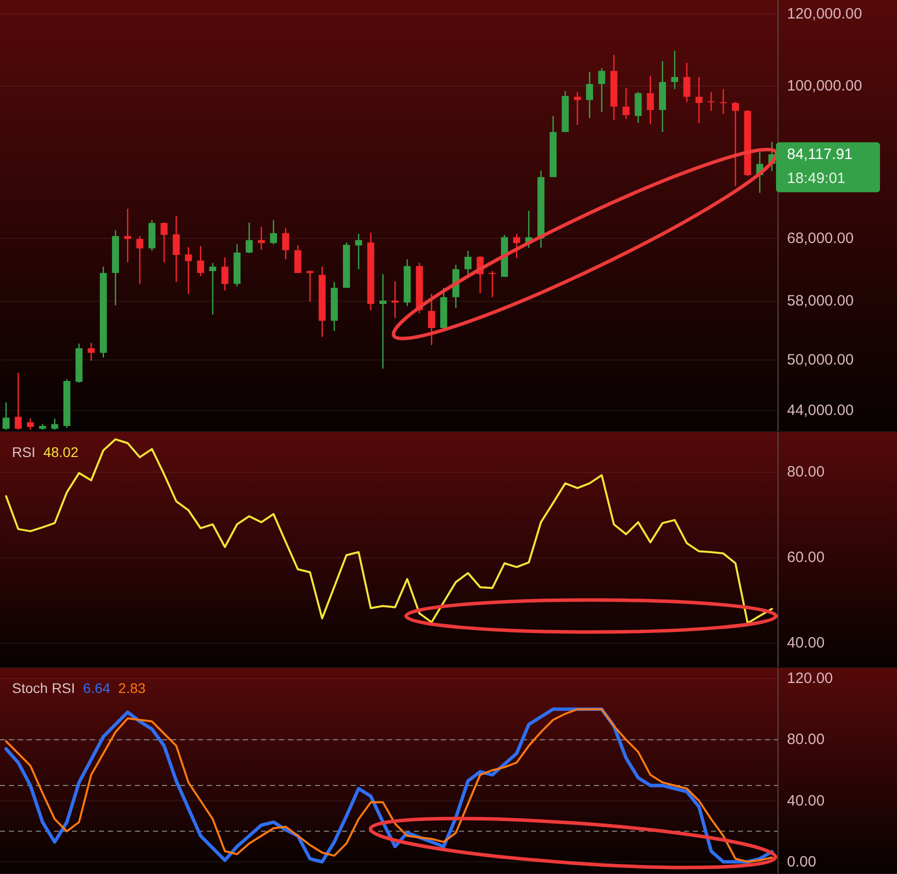 The width and height of the screenshot is (897, 874). What do you see at coordinates (824, 85) in the screenshot?
I see `y-tick-label: 100,000.00` at bounding box center [824, 85].